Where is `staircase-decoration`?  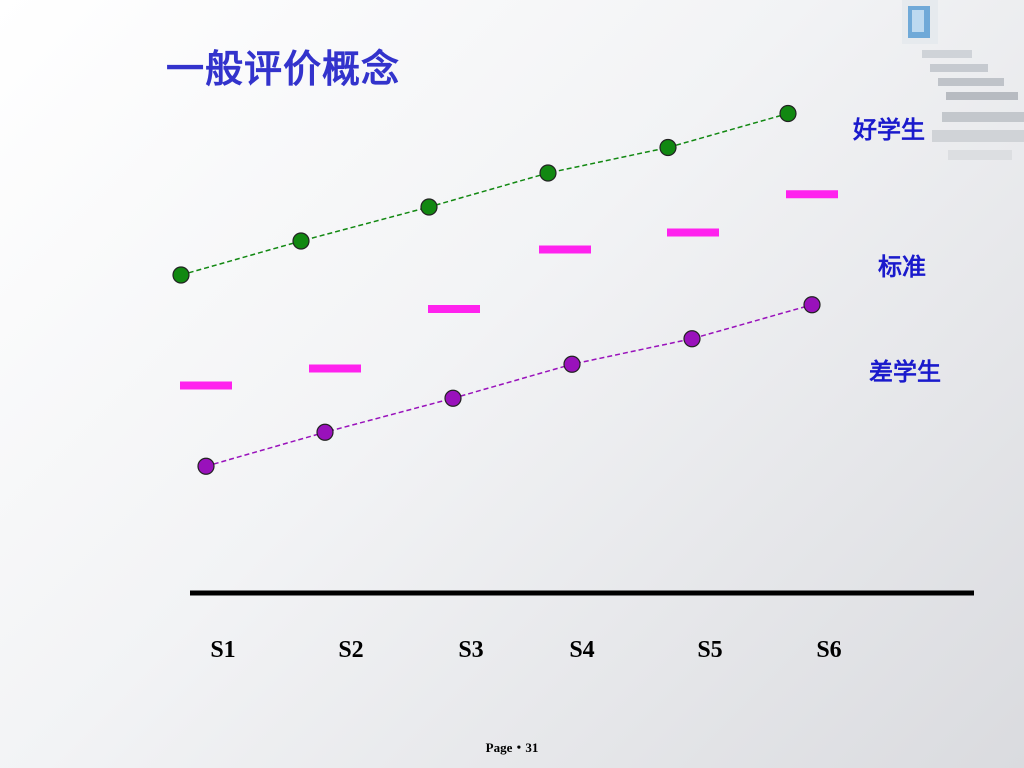
staircase-decoration is located at coordinates (958, 85).